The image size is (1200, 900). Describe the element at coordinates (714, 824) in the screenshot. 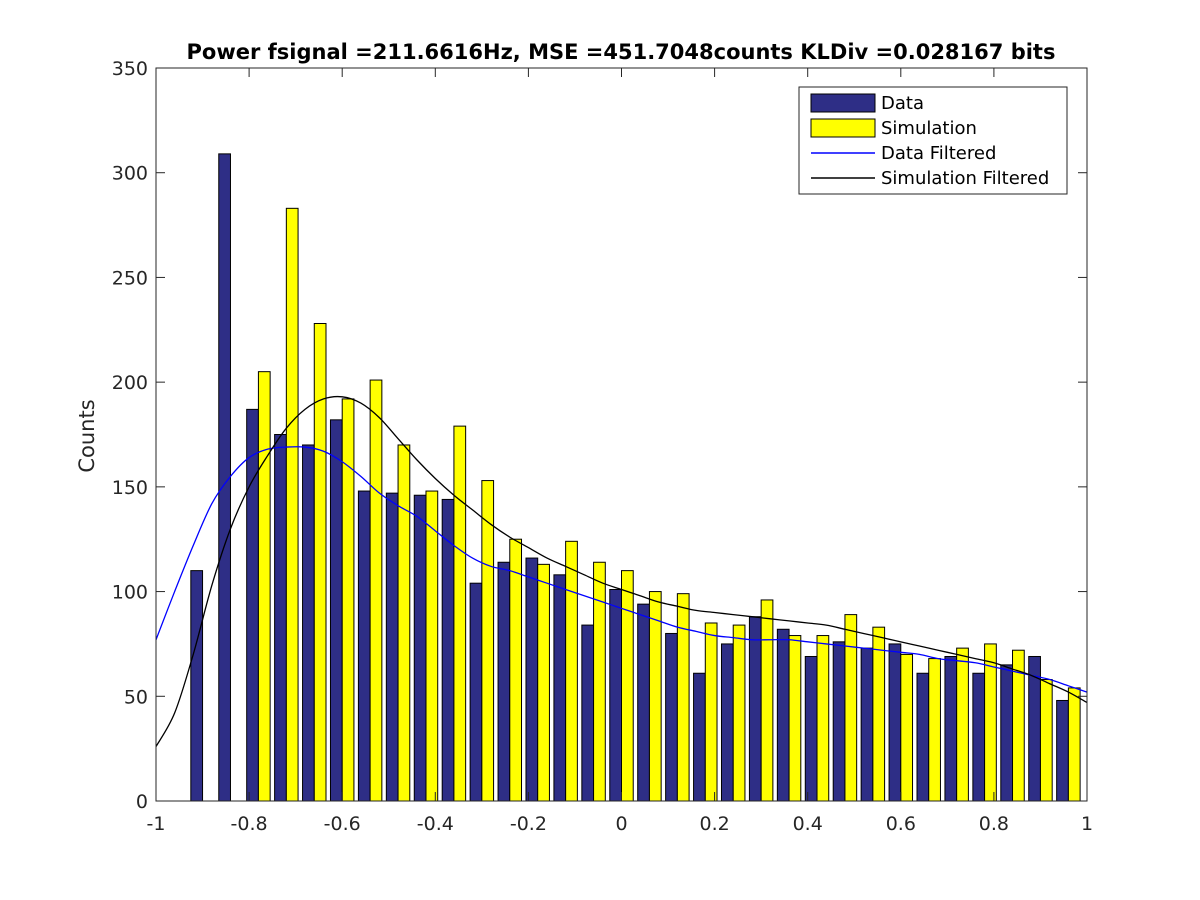

I see `x-tick-label: 0.2` at that location.